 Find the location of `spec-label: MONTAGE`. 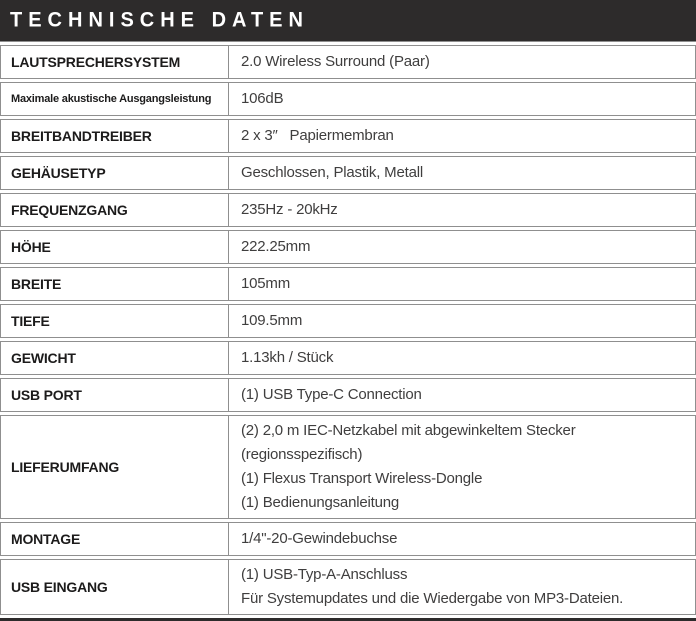

spec-label: MONTAGE is located at coordinates (46, 539).